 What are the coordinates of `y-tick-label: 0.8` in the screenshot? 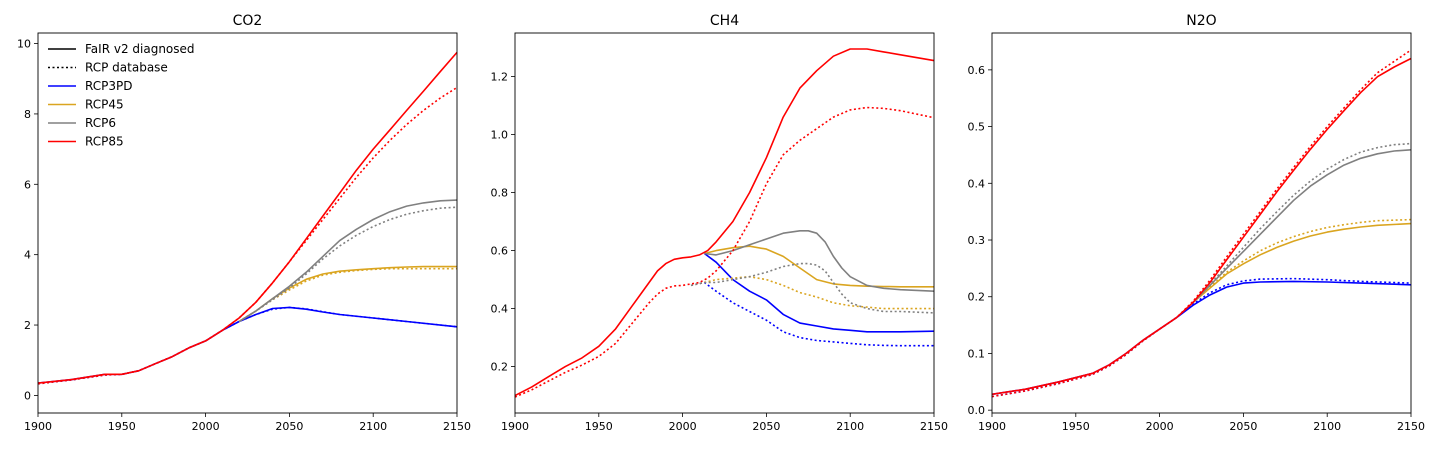 It's located at (500, 193).